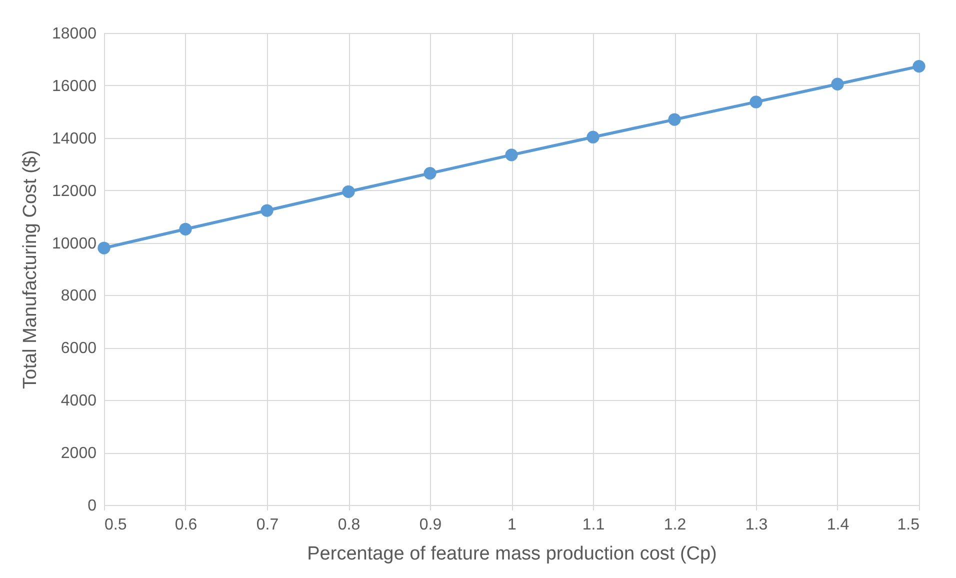 The height and width of the screenshot is (578, 956). I want to click on y-axis-title: Total Manufacturing Cost ($), so click(31, 269).